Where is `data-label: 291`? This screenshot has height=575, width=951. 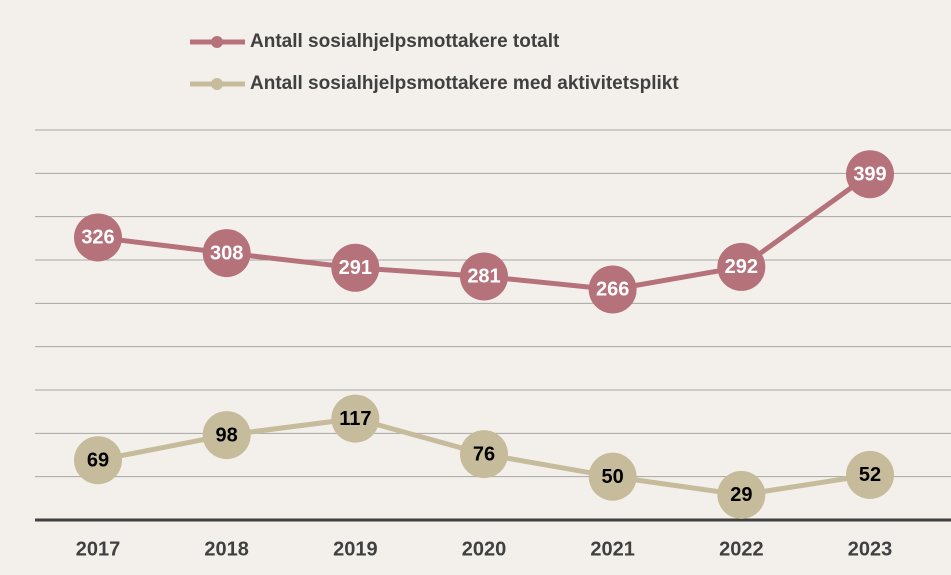 data-label: 291 is located at coordinates (355, 268).